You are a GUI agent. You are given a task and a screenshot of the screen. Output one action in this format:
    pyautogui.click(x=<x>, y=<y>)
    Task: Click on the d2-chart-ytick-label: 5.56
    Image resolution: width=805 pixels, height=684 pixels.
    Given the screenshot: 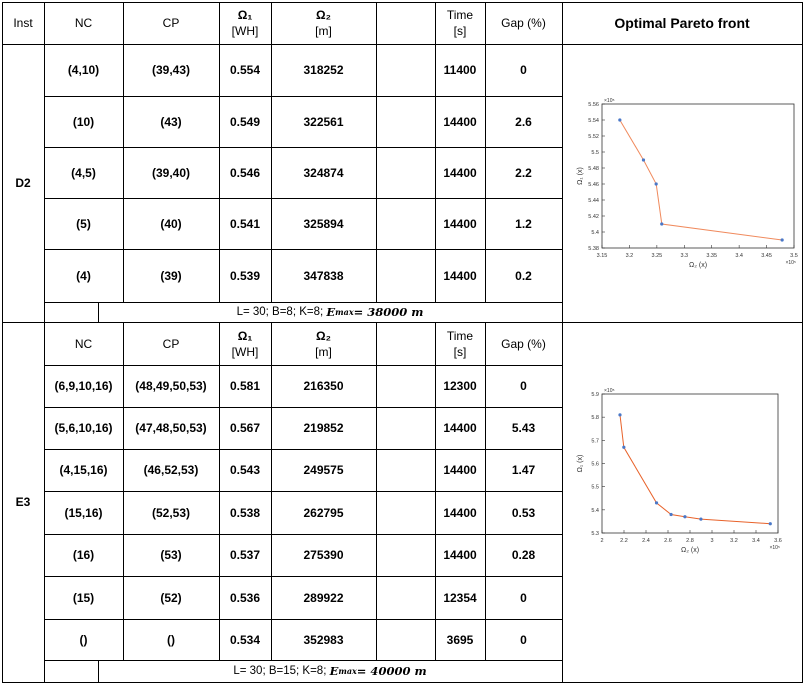 What is the action you would take?
    pyautogui.click(x=593, y=105)
    